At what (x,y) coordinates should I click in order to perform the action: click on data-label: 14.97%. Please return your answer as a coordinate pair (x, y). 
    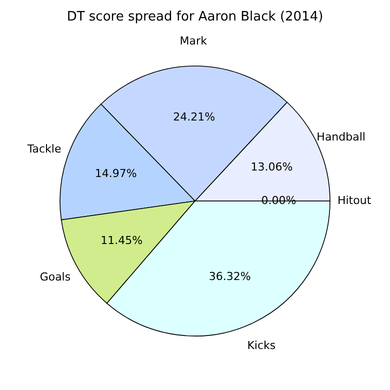
    Looking at the image, I should click on (115, 173).